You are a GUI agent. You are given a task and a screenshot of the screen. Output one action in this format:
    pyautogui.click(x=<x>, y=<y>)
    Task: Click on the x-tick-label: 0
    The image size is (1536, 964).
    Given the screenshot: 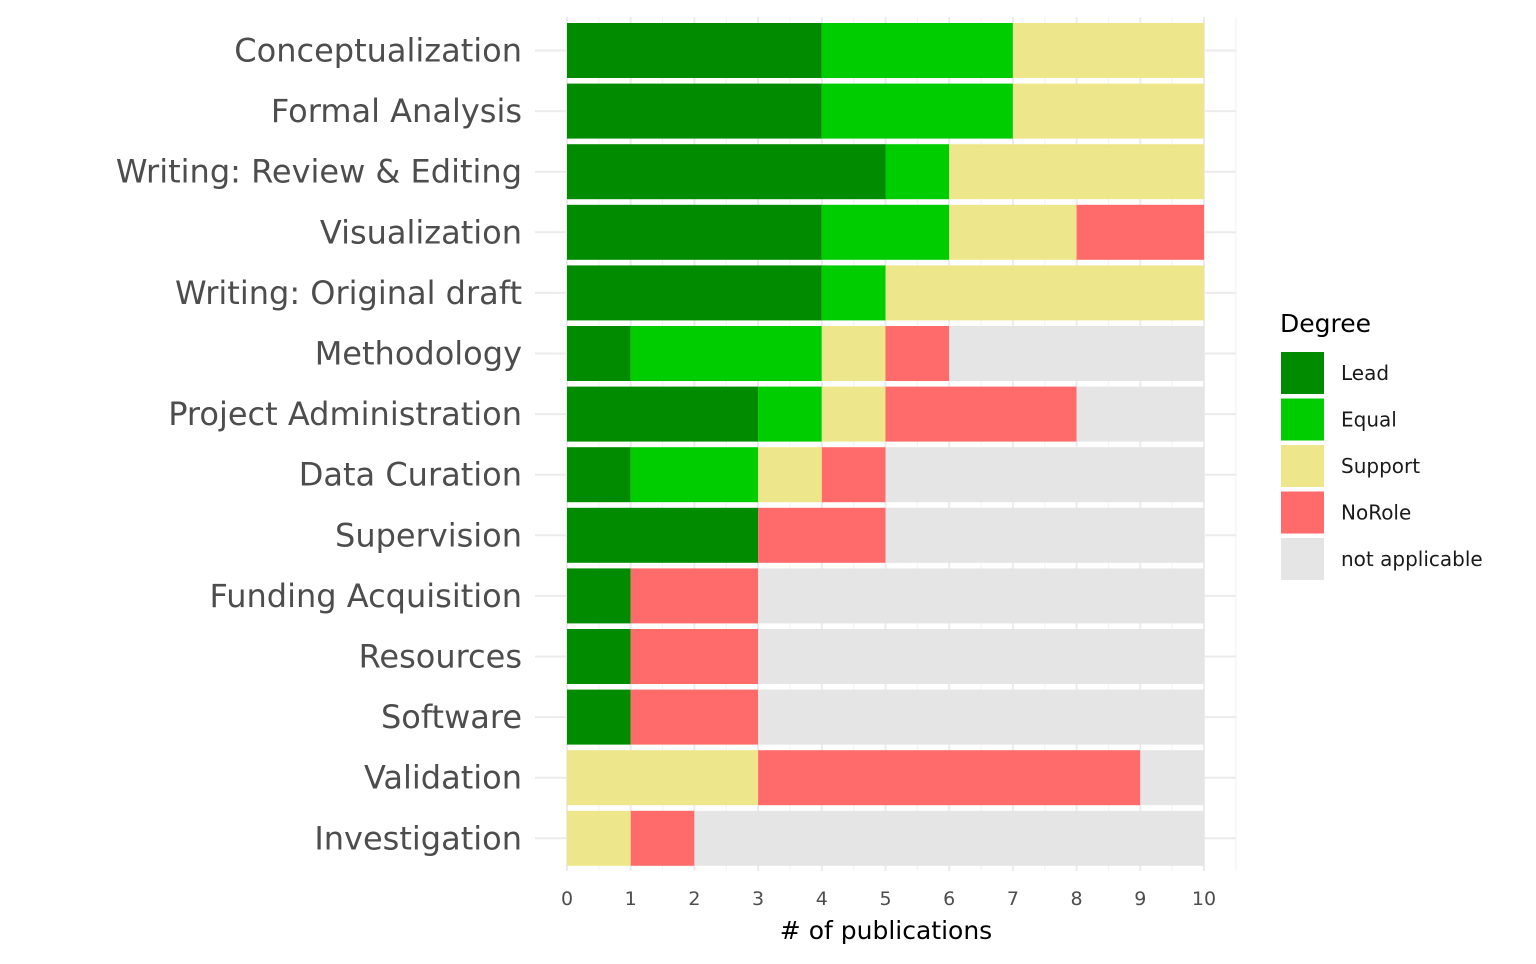 What is the action you would take?
    pyautogui.click(x=567, y=899)
    